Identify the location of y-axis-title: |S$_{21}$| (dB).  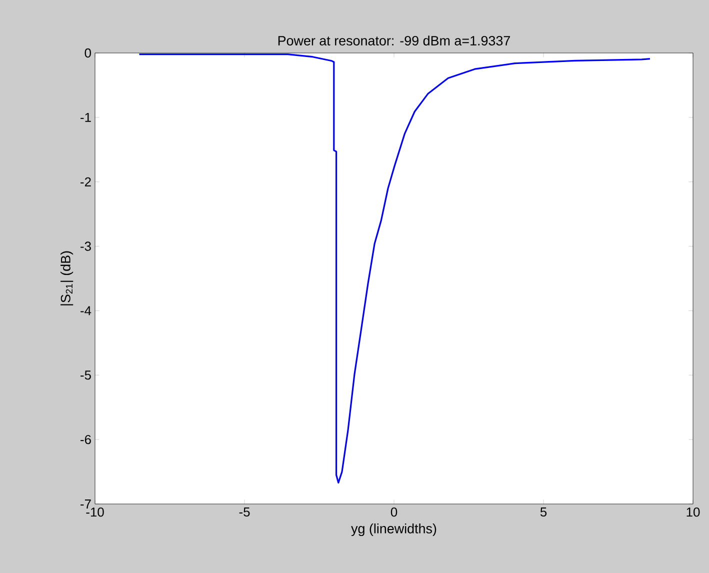
(67, 278).